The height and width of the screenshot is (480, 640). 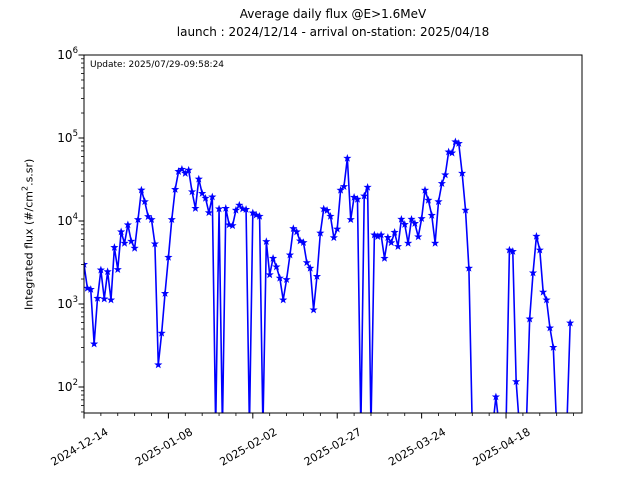 What do you see at coordinates (248, 446) in the screenshot?
I see `x-tick-label: 2025-02-02` at bounding box center [248, 446].